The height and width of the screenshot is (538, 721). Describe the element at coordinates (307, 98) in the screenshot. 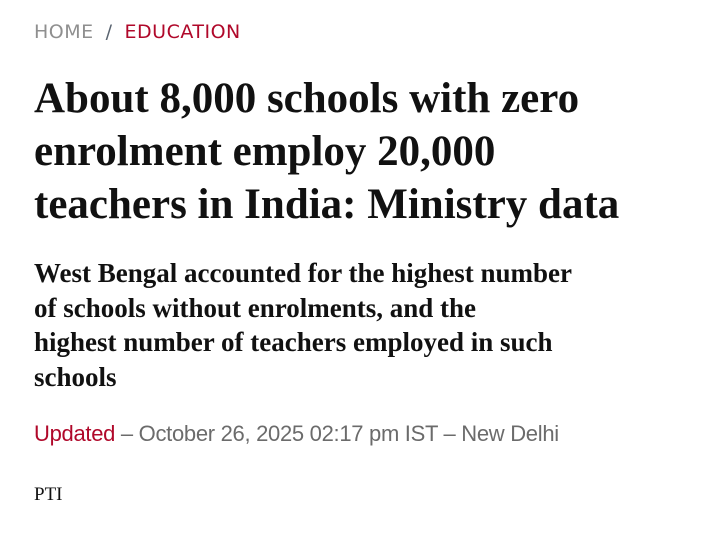

I see `title-line: About 8,000 schools with zero` at that location.